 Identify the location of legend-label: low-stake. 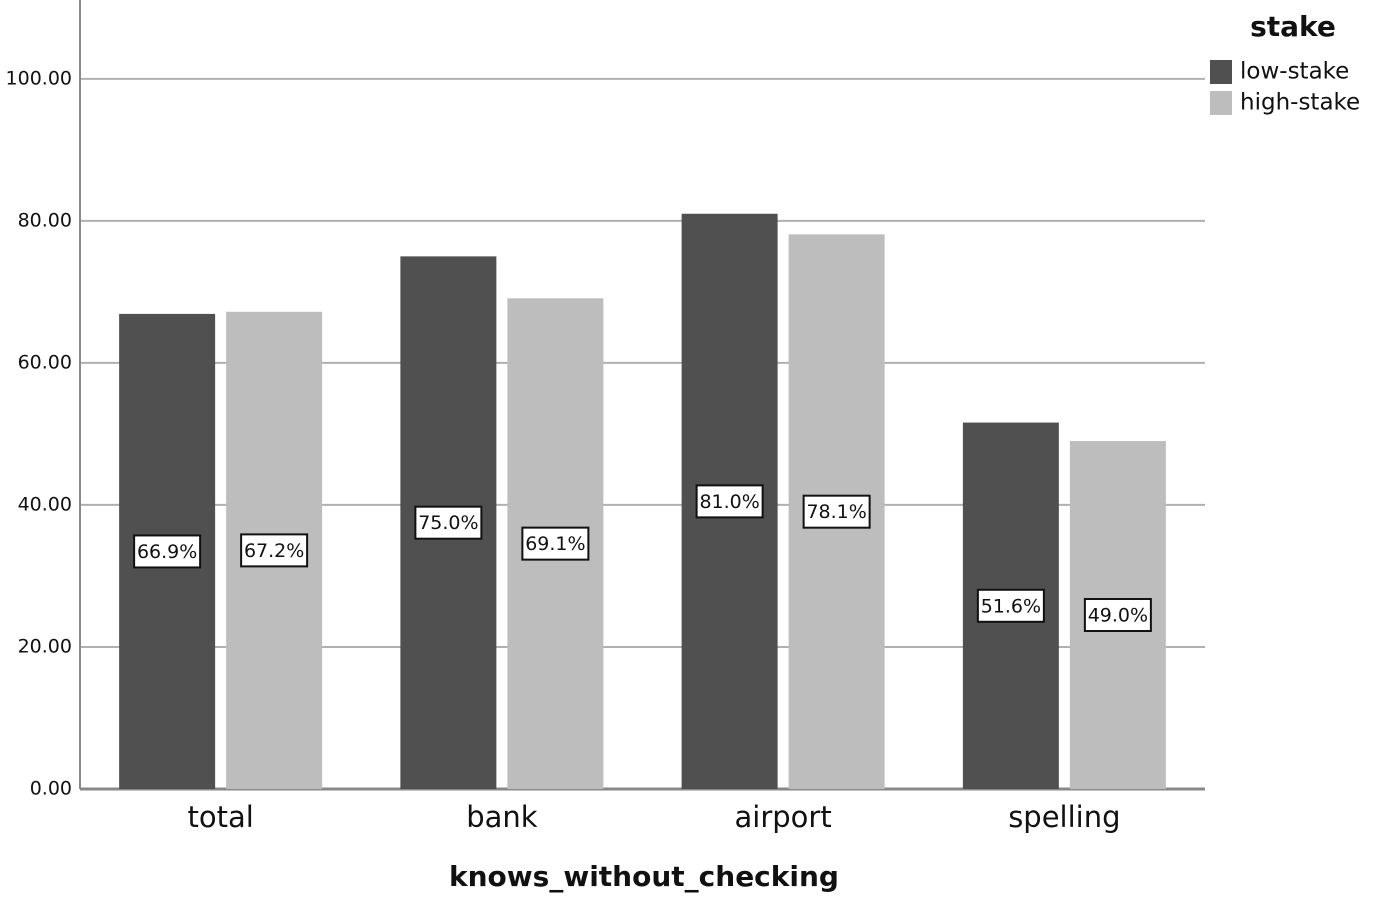
(1294, 72).